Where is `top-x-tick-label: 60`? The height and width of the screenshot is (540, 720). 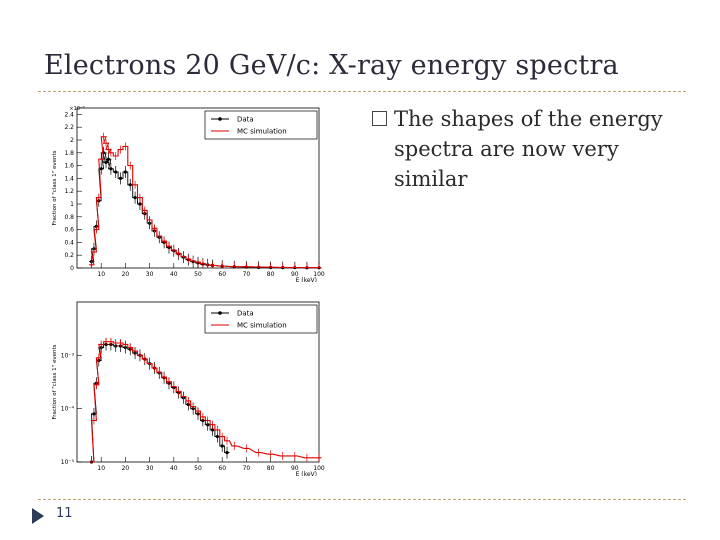 top-x-tick-label: 60 is located at coordinates (222, 274).